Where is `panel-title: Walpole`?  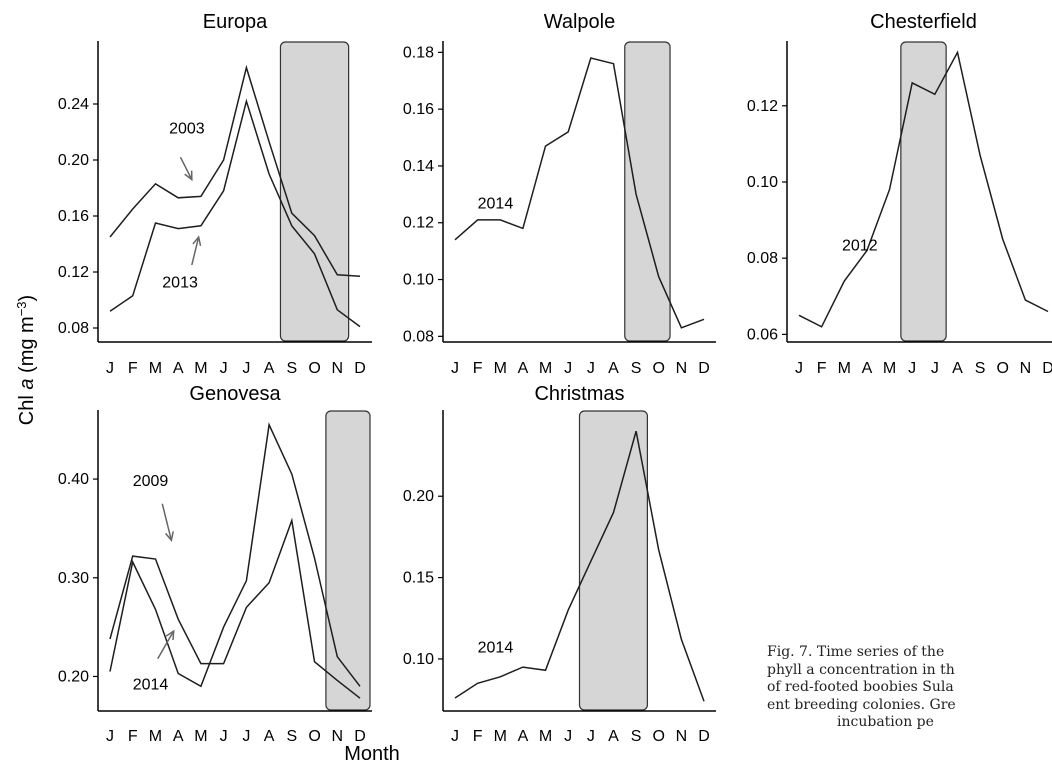
panel-title: Walpole is located at coordinates (580, 22).